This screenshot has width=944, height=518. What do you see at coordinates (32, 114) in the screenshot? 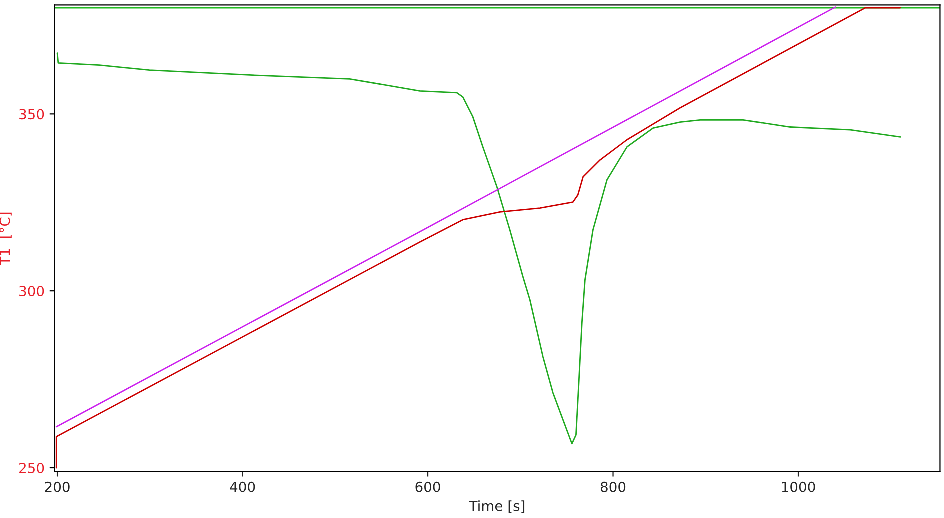
I see `y-tick-label: 350` at bounding box center [32, 114].